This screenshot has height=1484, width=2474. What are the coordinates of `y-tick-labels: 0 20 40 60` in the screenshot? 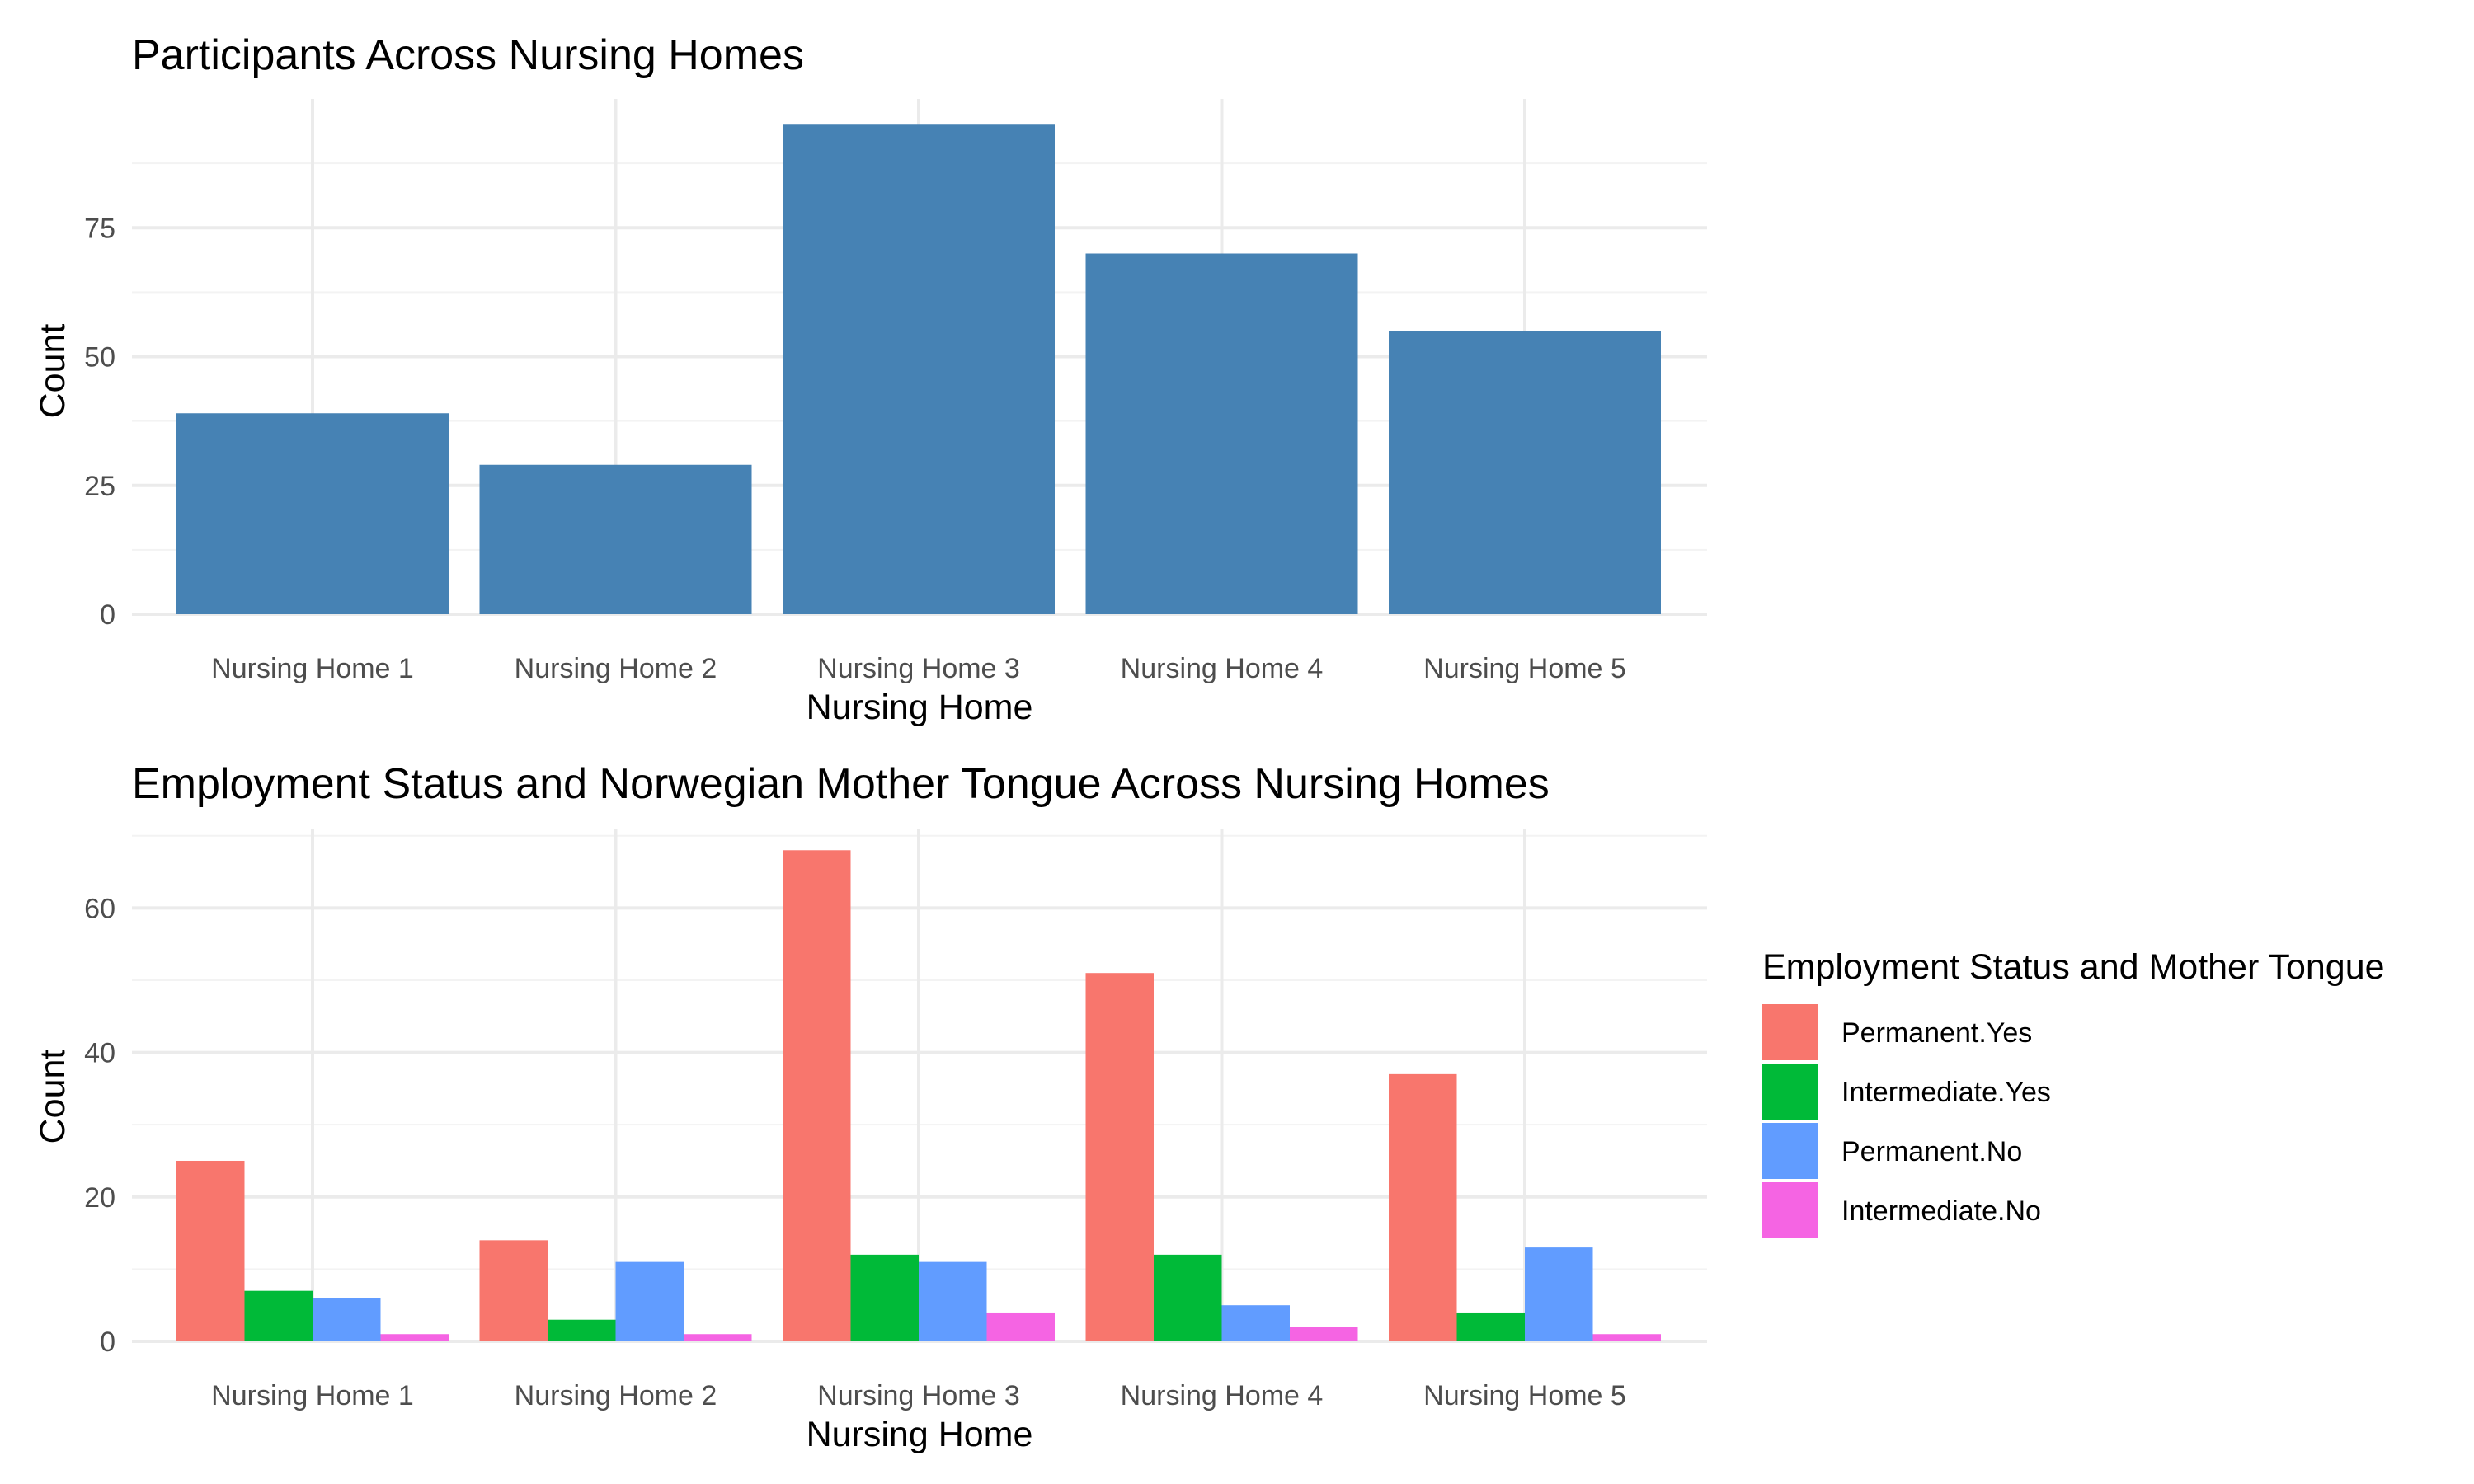 It's located at (99, 1125).